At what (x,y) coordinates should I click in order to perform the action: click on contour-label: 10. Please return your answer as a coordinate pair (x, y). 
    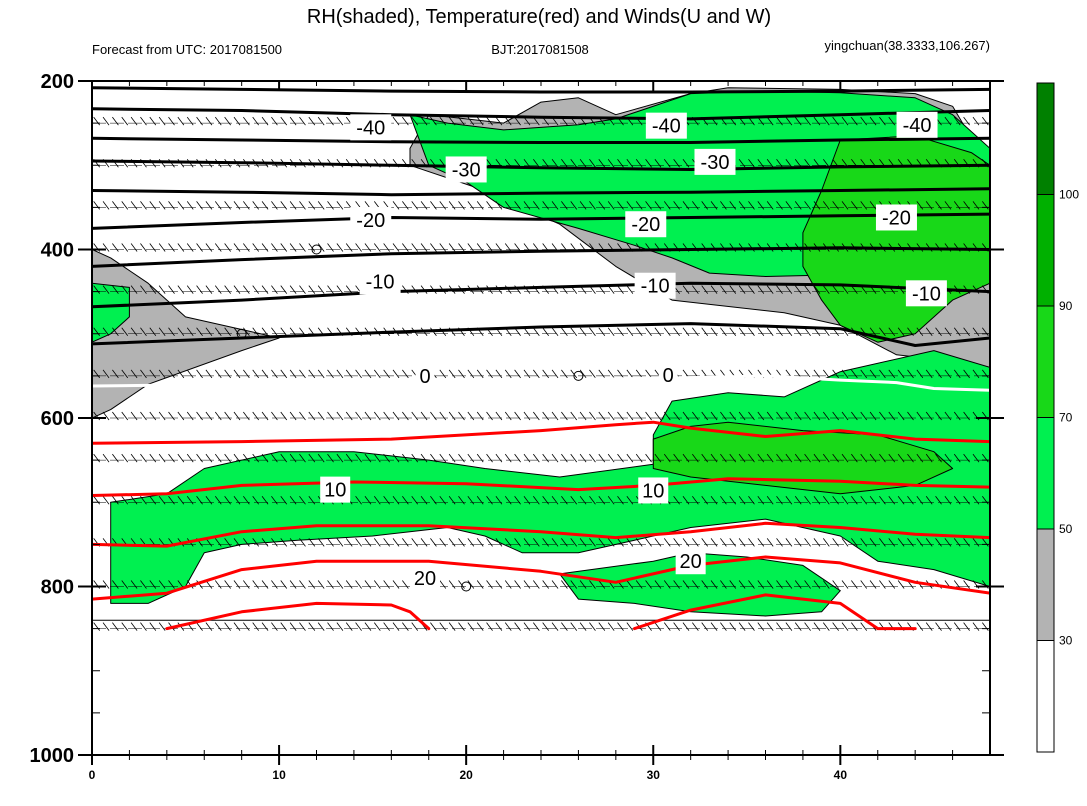
    Looking at the image, I should click on (653, 491).